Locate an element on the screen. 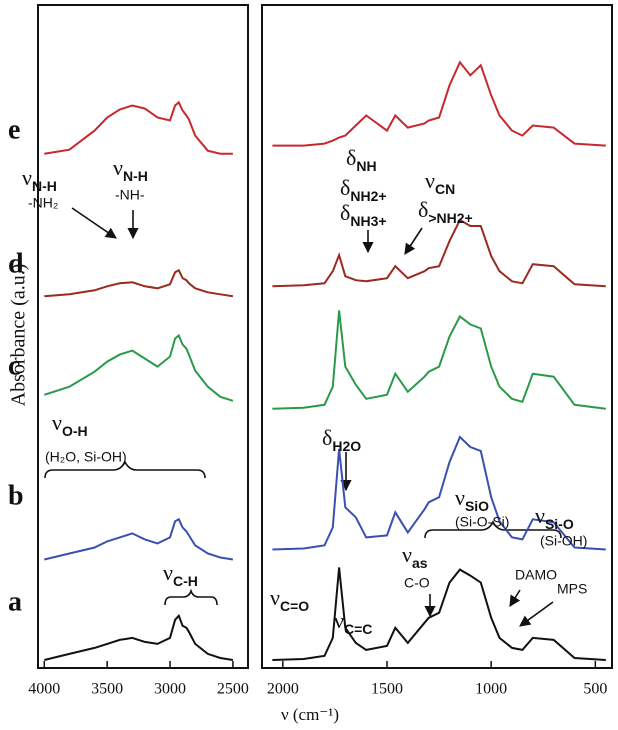 This screenshot has width=618, height=730. legend-label: c is located at coordinates (14, 365).